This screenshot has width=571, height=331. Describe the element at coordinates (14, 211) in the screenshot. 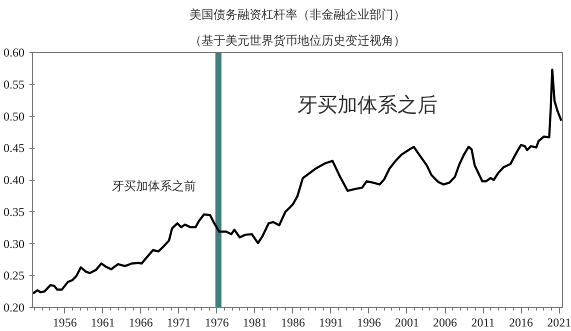

I see `y-tick-label: 0.35` at that location.